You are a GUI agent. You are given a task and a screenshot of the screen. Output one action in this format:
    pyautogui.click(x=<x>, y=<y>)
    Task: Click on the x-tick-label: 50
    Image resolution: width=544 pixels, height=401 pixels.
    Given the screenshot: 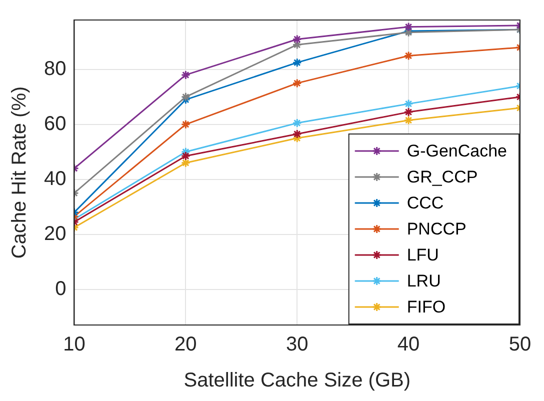 What is the action you would take?
    pyautogui.click(x=520, y=345)
    